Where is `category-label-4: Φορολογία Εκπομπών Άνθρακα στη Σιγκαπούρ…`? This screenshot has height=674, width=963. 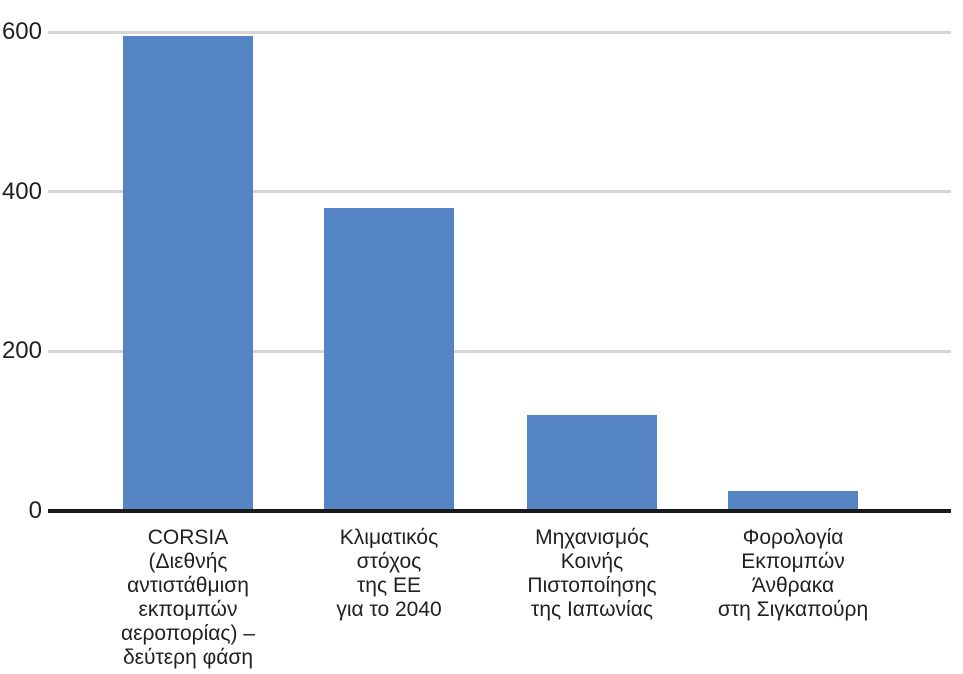
category-label-4: Φορολογία Εκπομπών Άνθρακα στη Σιγκαπούρ… is located at coordinates (793, 573).